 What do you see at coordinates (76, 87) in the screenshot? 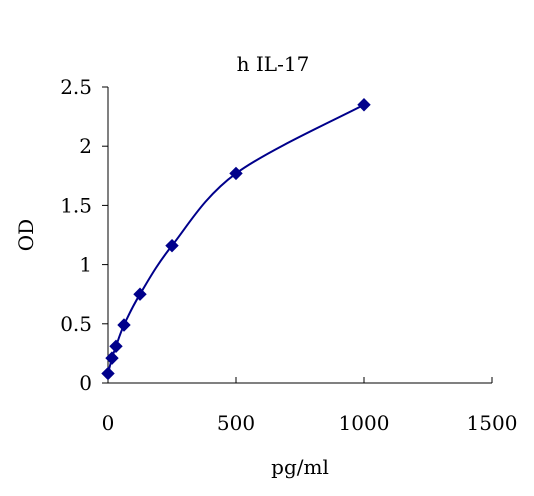
I see `y-tick-label: 2.5` at bounding box center [76, 87].